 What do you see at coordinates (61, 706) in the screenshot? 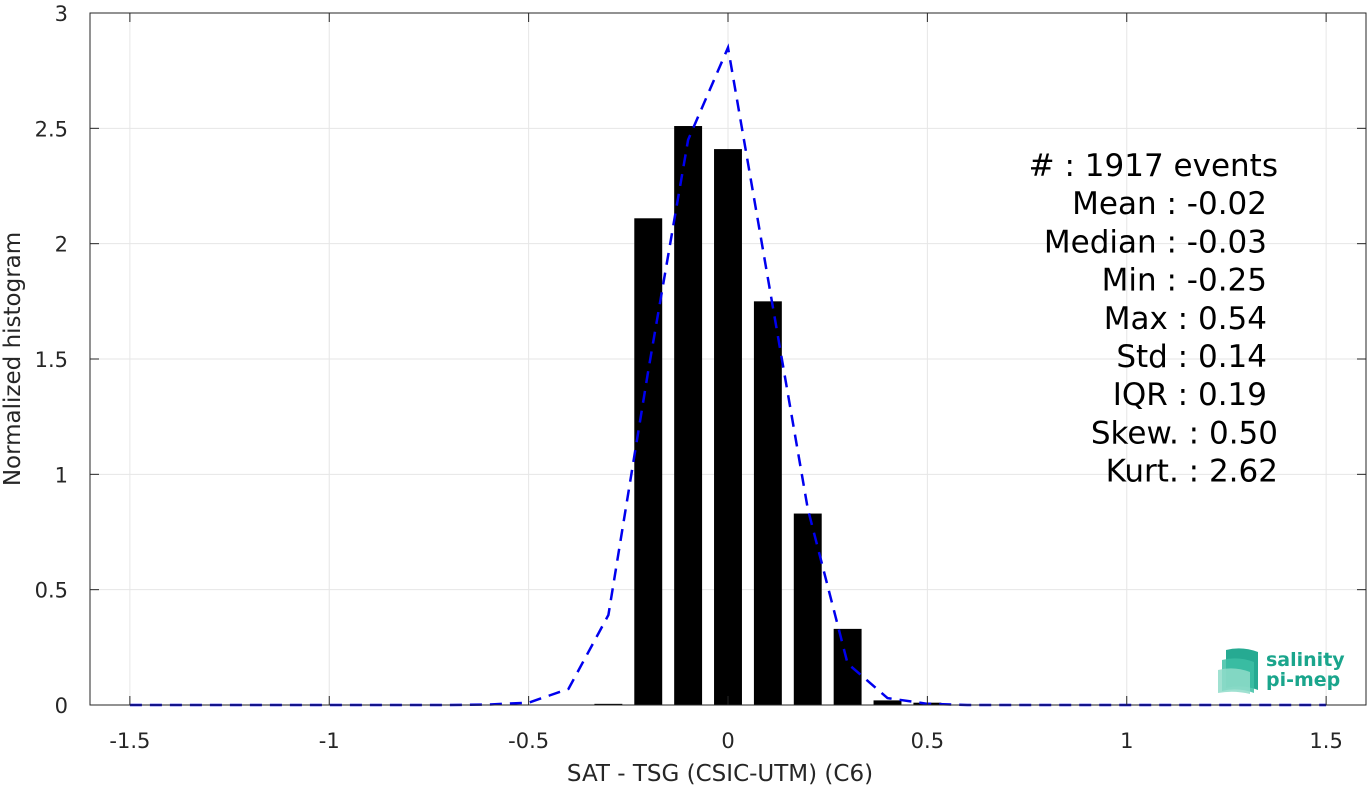
I see `y-tick-label: 0` at bounding box center [61, 706].